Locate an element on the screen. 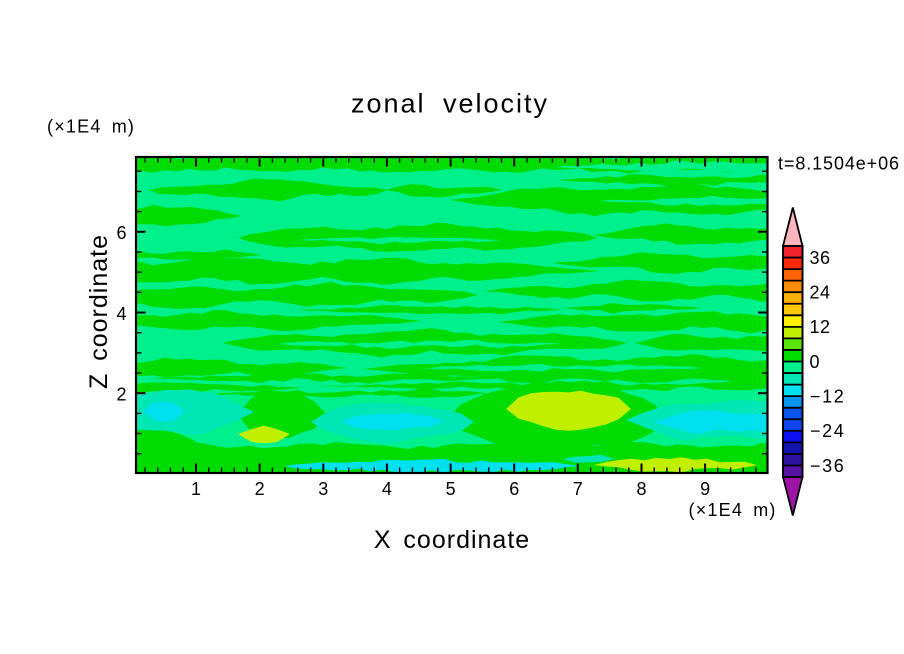 The height and width of the screenshot is (654, 904). svg-text: 24 is located at coordinates (820, 293).